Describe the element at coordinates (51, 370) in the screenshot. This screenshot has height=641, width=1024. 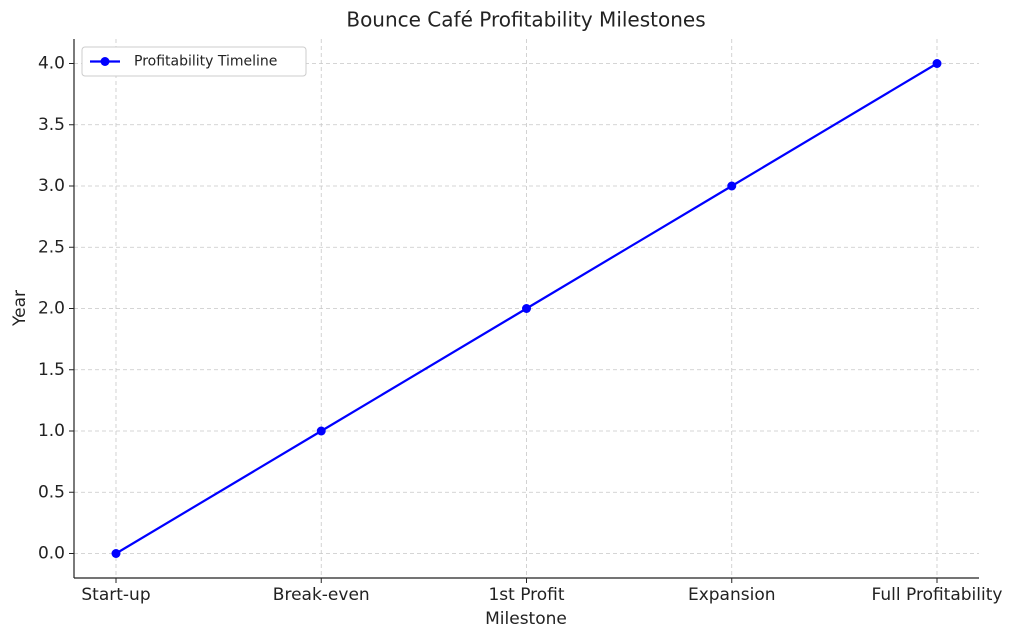
I see `y-tick-label: 1.5` at that location.